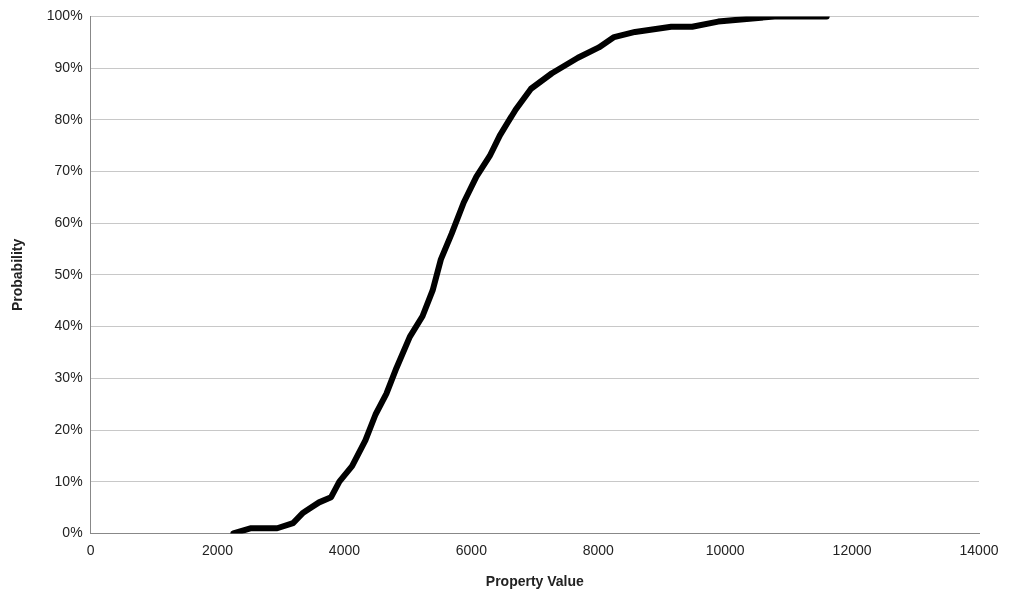 This screenshot has height=603, width=1009. Describe the element at coordinates (68, 222) in the screenshot. I see `y-tick-label: 60%` at that location.